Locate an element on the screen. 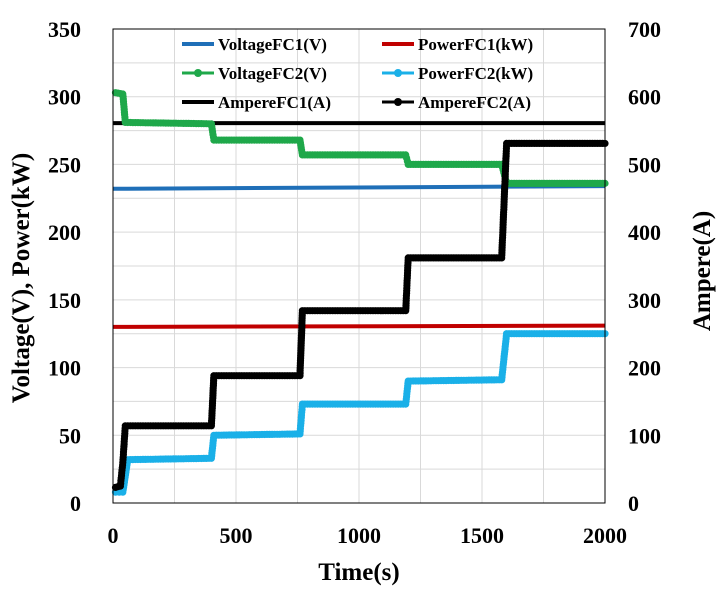 This screenshot has width=720, height=593. y-right-tick-label: 600 is located at coordinates (644, 97).